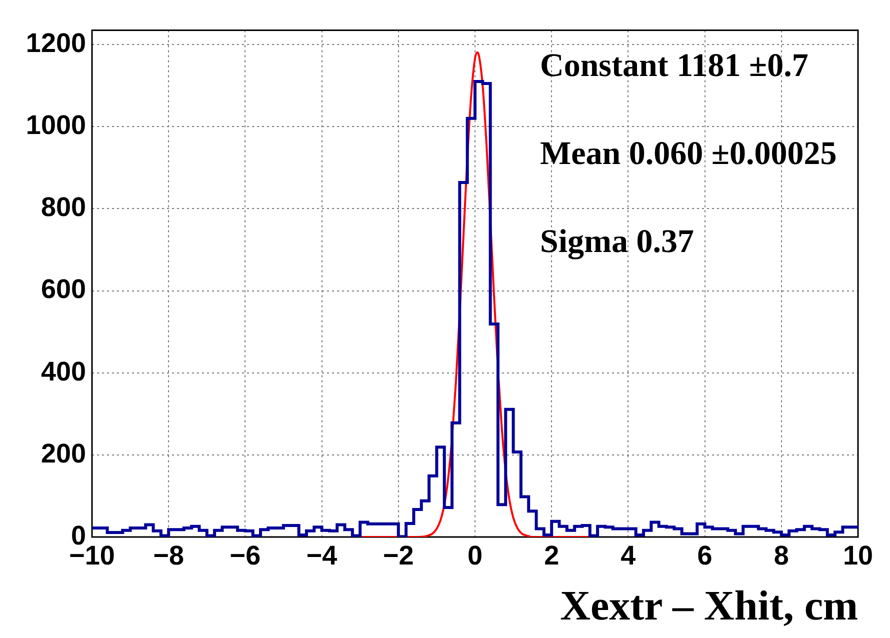 The height and width of the screenshot is (638, 890). Describe the element at coordinates (322, 555) in the screenshot. I see `x-tick-label: −4` at that location.